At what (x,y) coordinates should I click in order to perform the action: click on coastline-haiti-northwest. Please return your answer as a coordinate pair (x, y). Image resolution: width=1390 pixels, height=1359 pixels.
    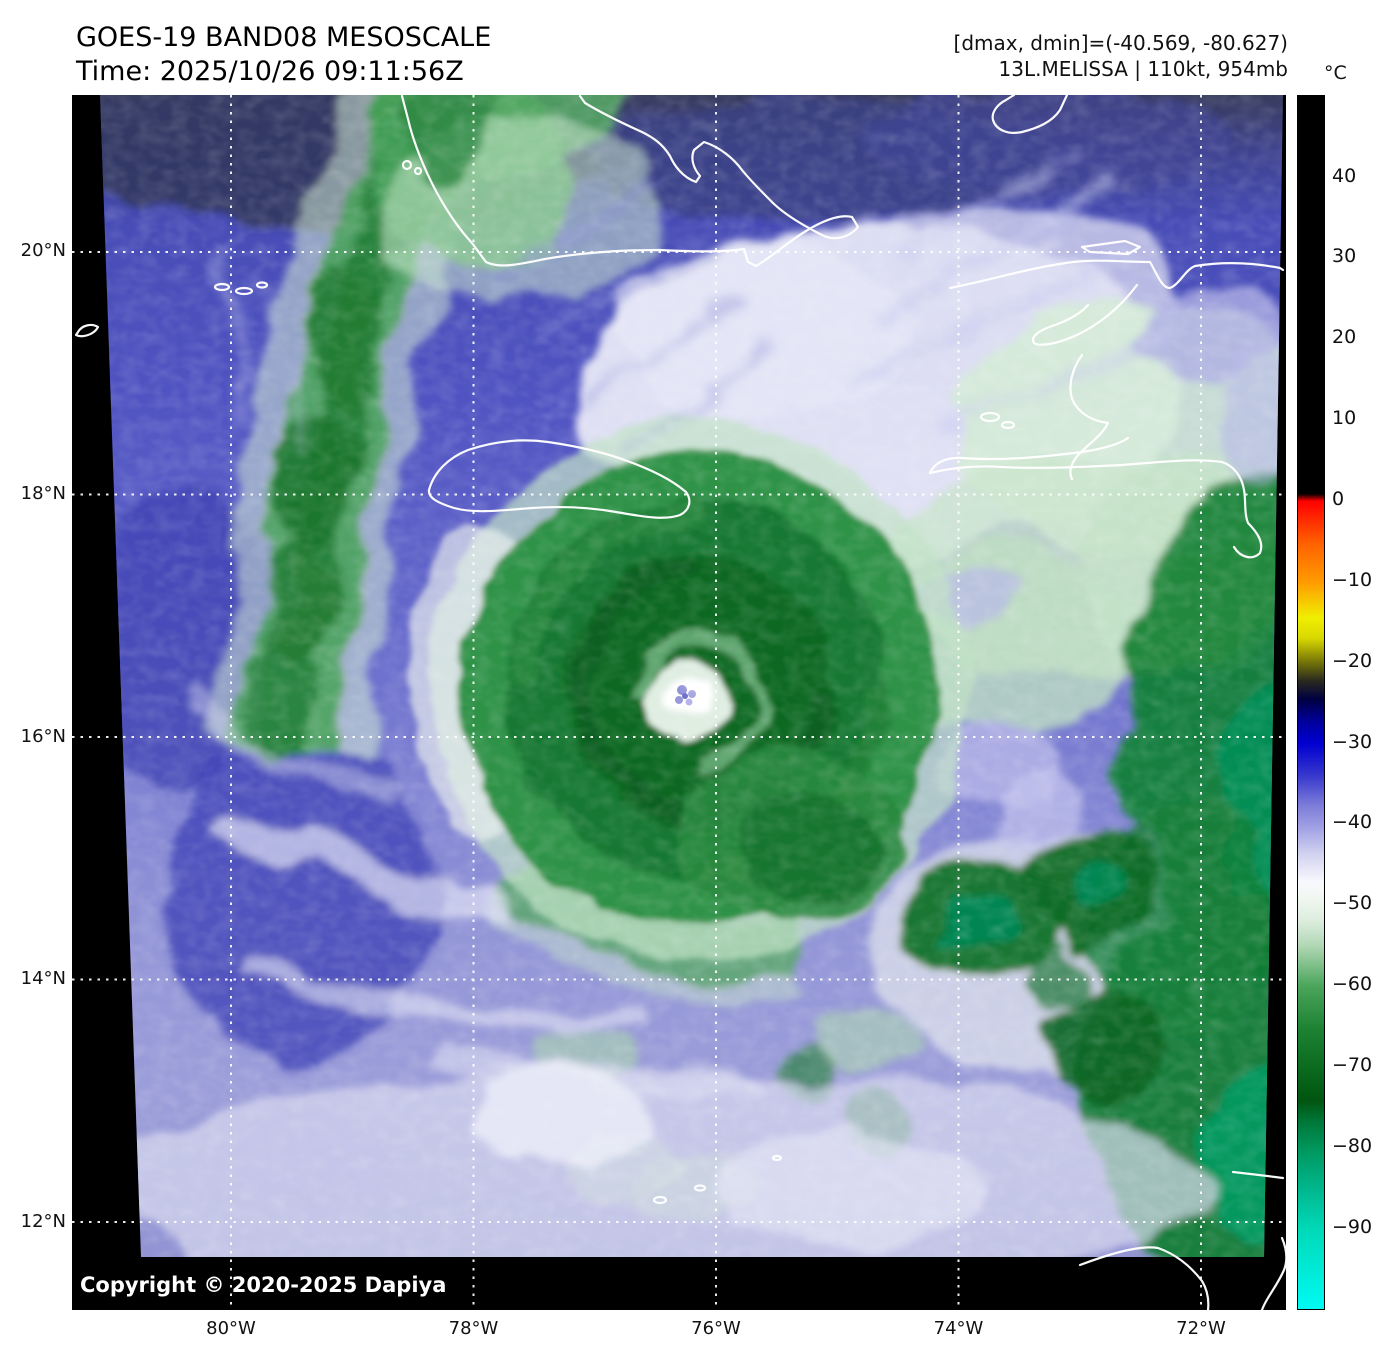
    Looking at the image, I should click on (1085, 314).